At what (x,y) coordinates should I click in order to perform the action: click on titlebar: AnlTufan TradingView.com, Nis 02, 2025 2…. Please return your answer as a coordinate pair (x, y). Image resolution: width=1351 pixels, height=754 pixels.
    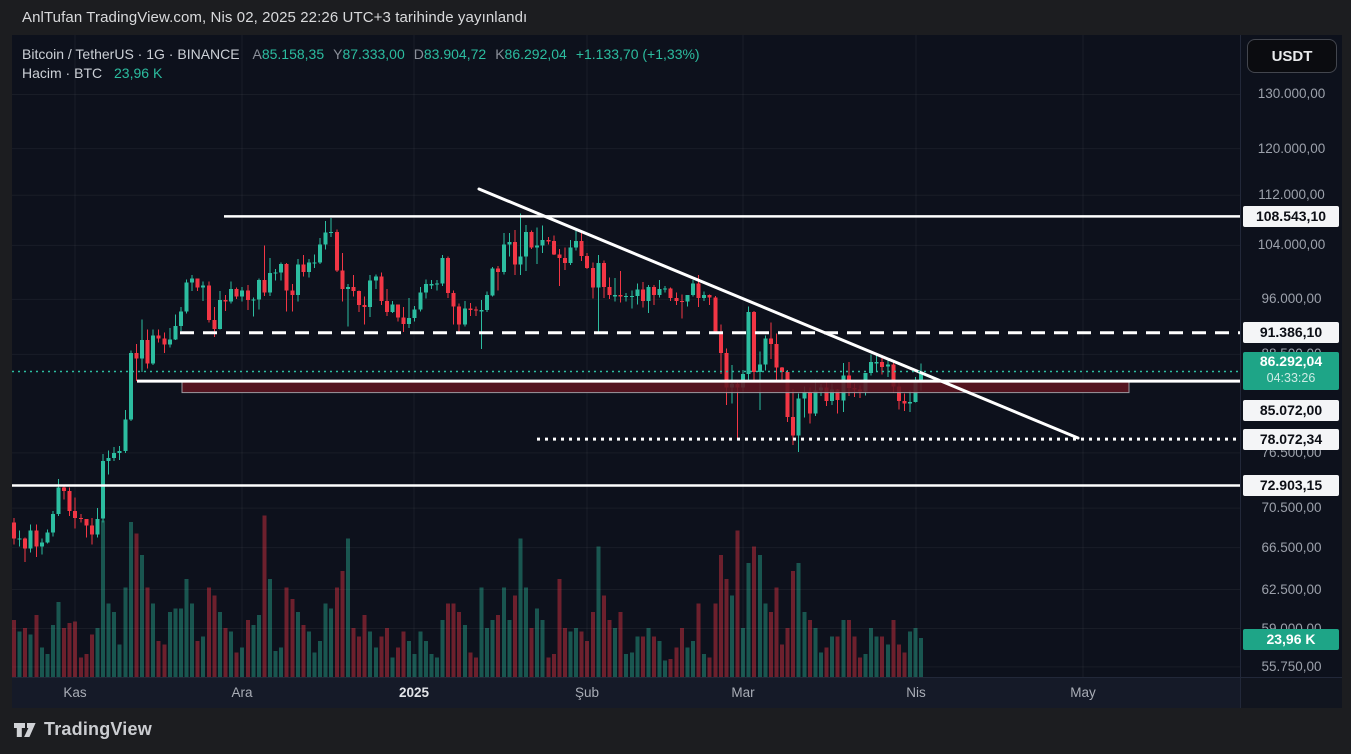
    Looking at the image, I should click on (675, 17).